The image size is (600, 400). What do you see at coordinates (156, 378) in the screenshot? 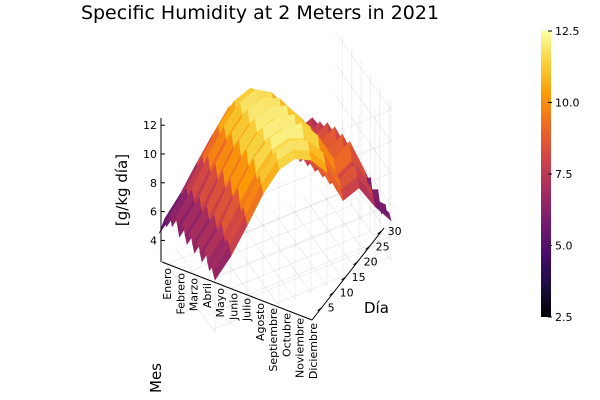
I see `y-axis-label: Mes` at bounding box center [156, 378].